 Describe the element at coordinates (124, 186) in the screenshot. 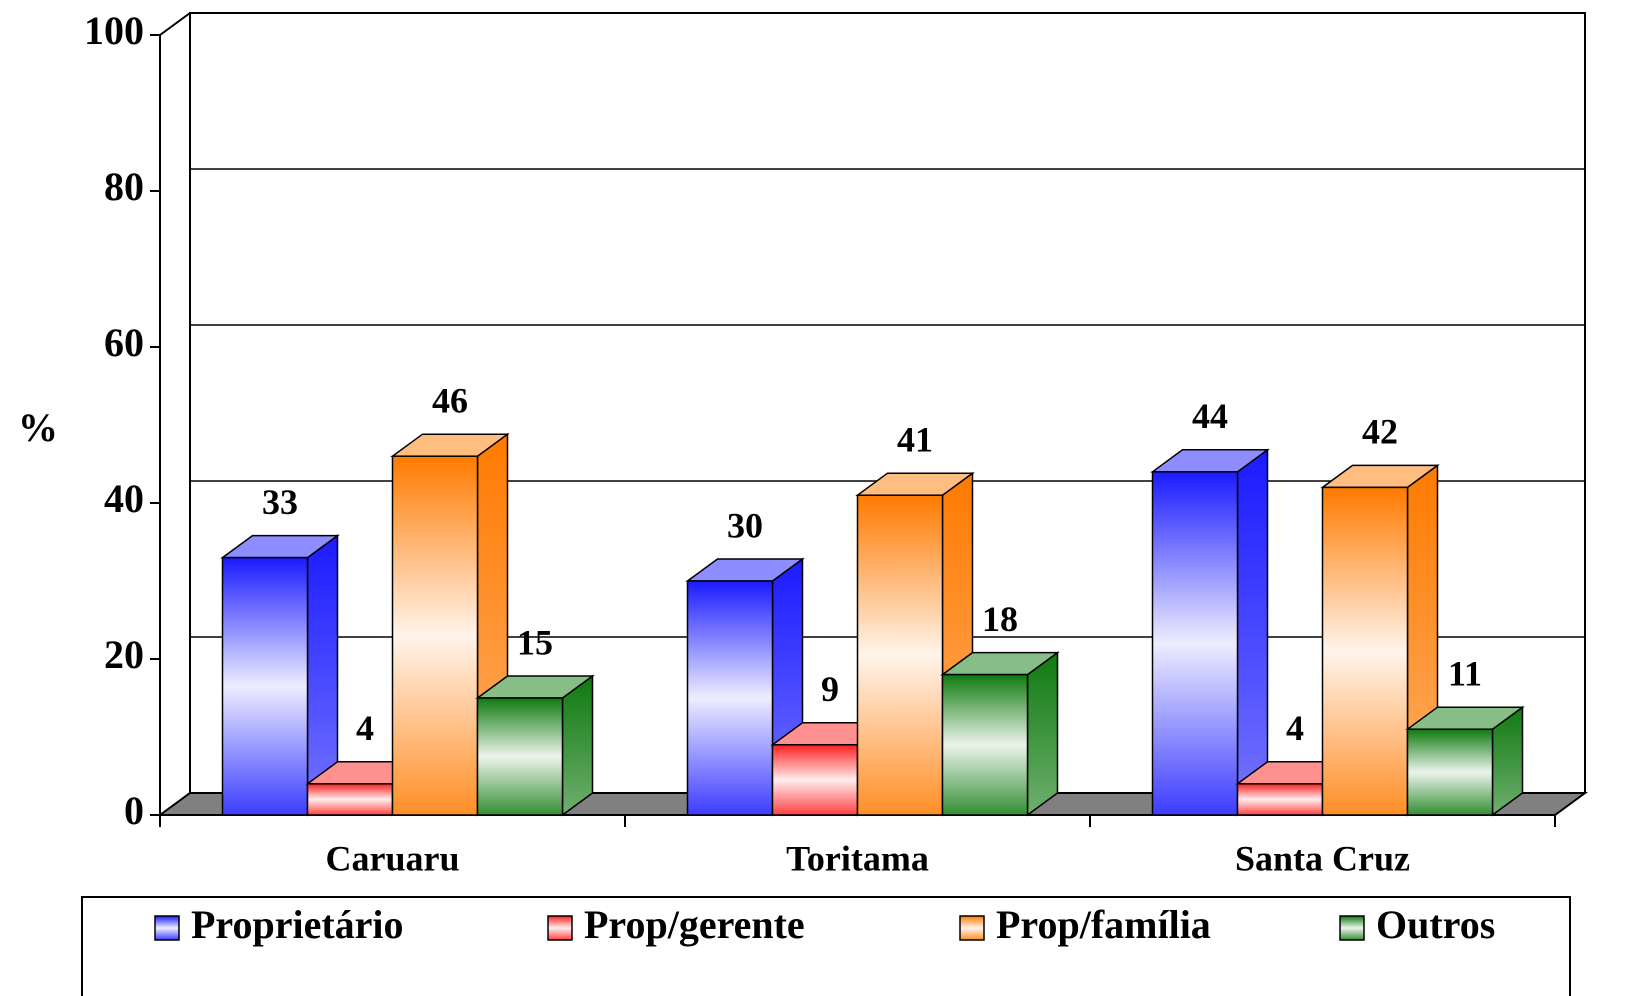

I see `y-tick-label: 80` at that location.